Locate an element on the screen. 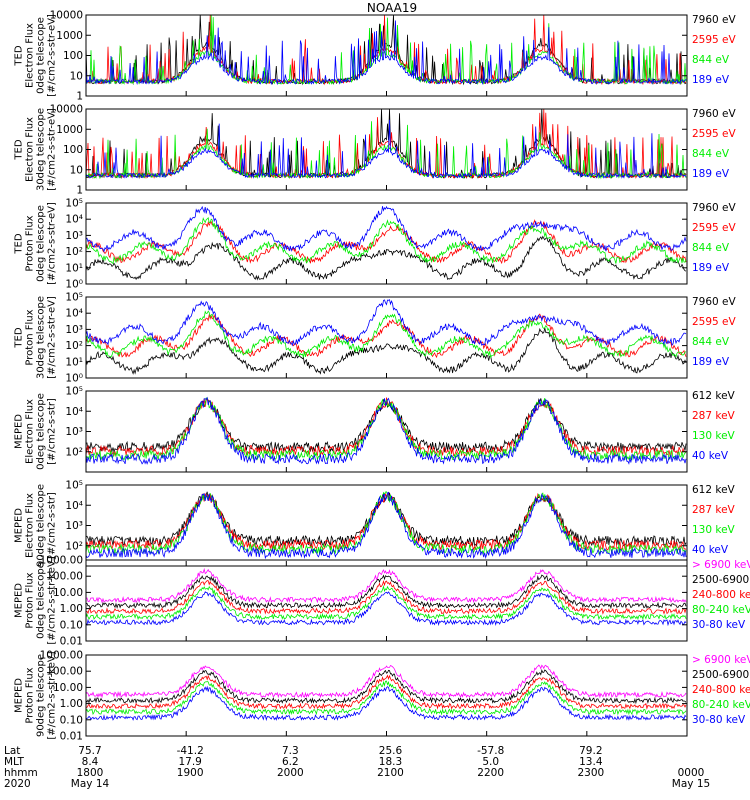 The width and height of the screenshot is (750, 800). ylabel-line: [#/cm2-s-str-eV] is located at coordinates (52, 149).